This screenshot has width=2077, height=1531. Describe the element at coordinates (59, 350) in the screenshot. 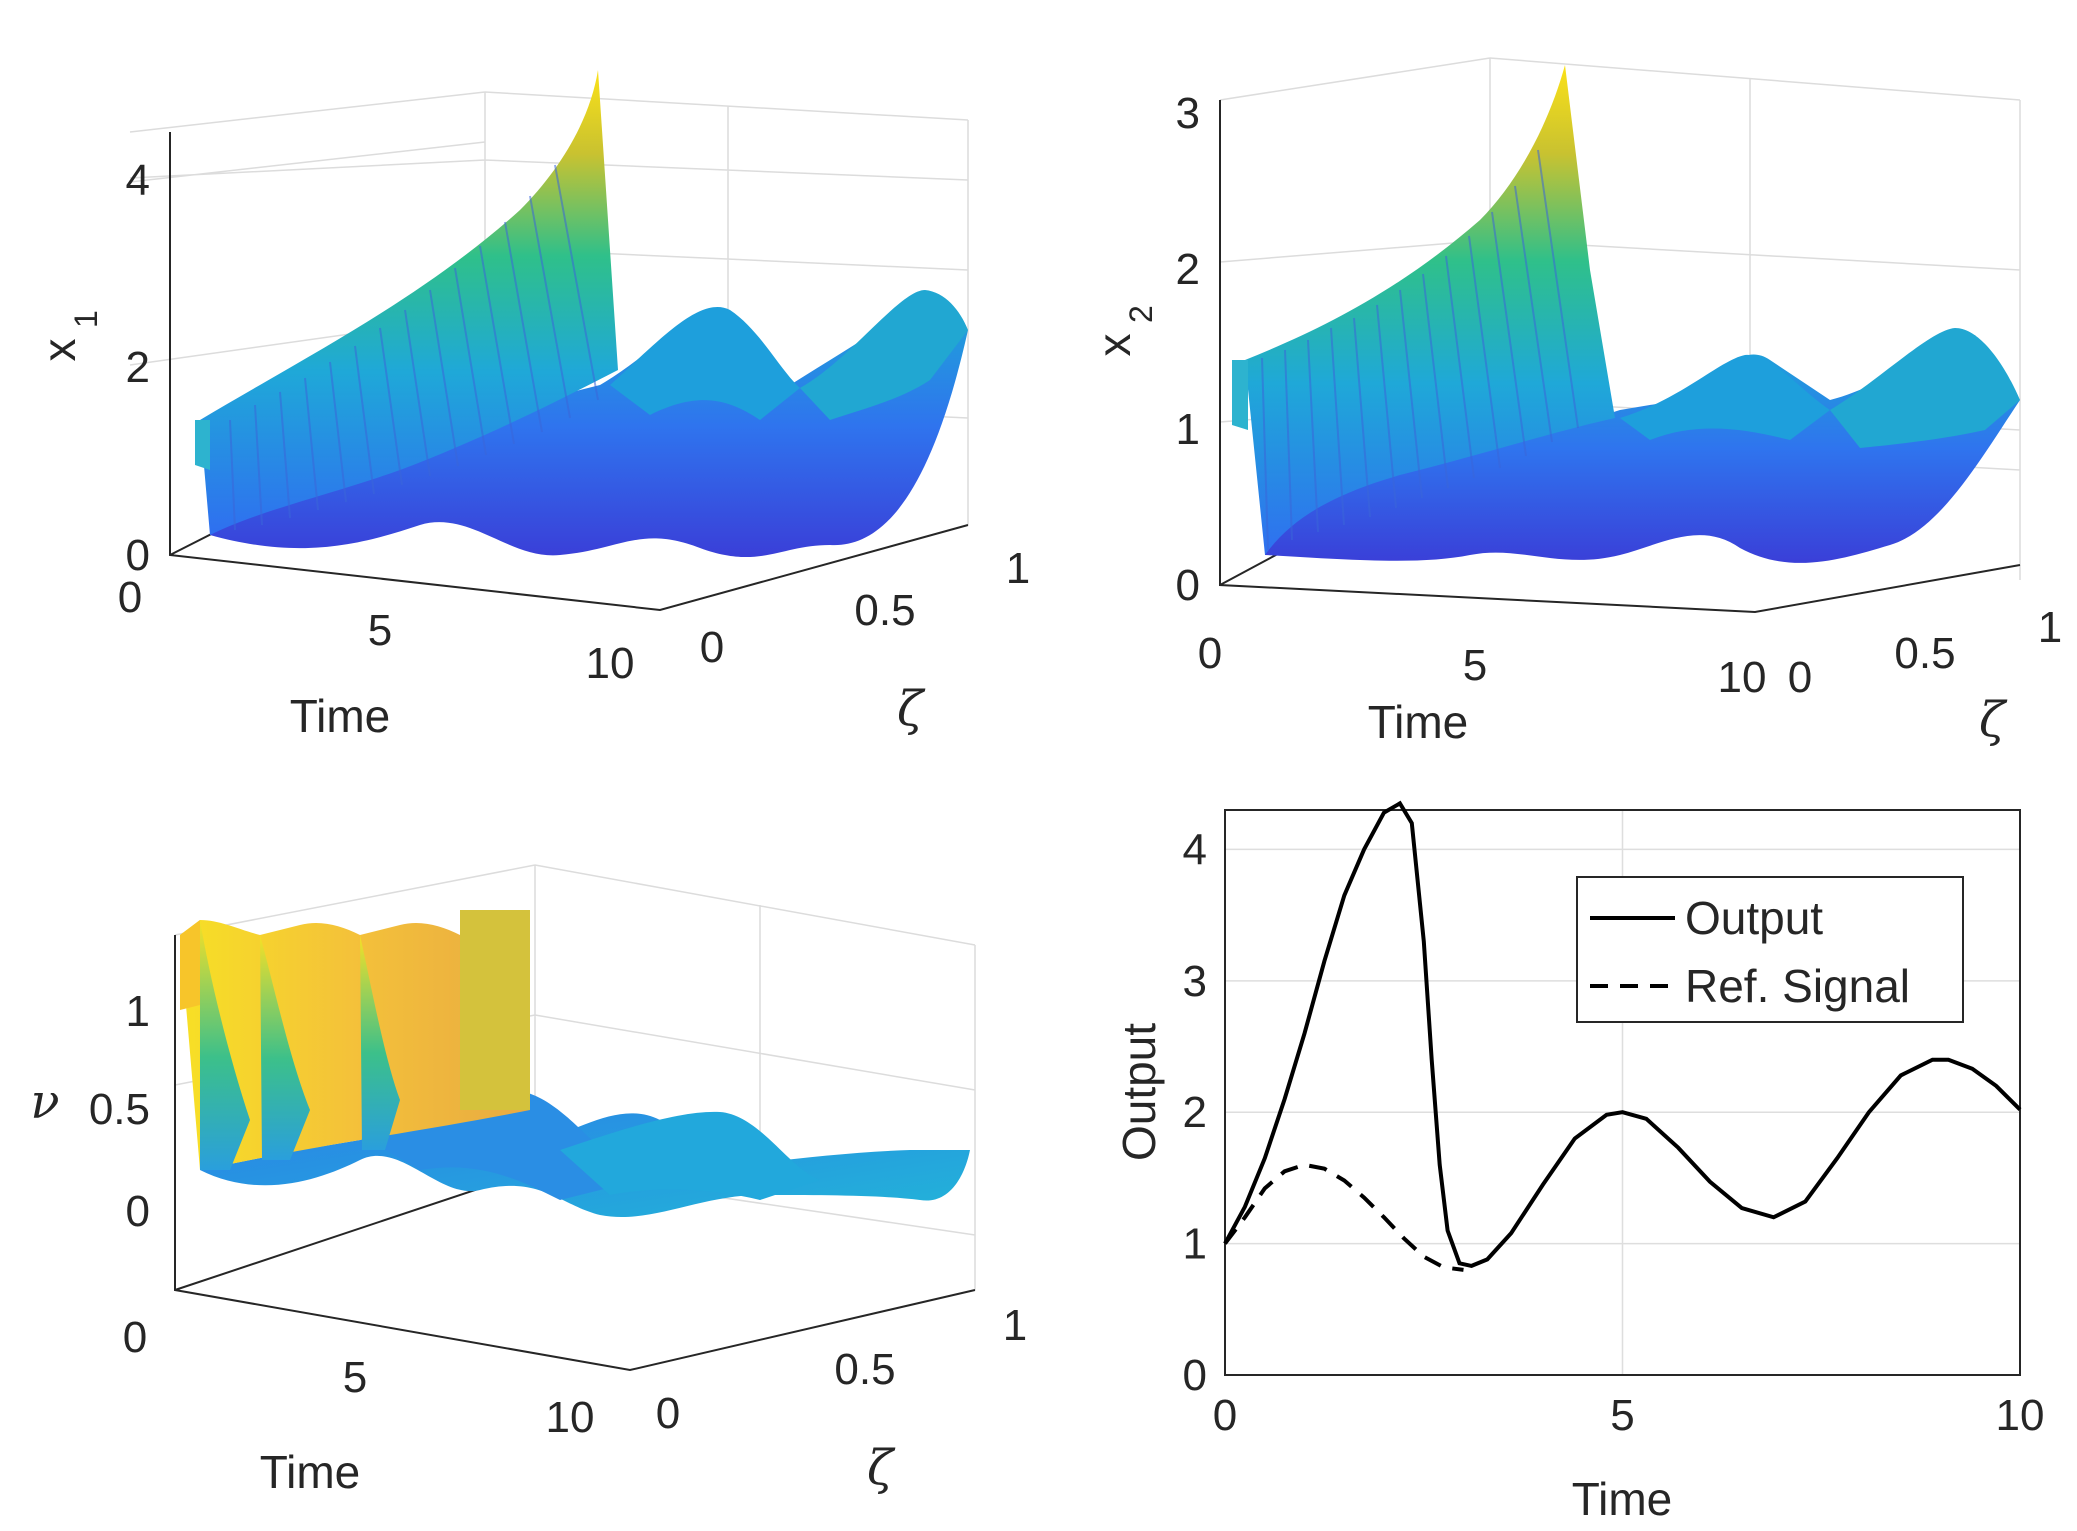

I see `x1-zlabel: x` at that location.